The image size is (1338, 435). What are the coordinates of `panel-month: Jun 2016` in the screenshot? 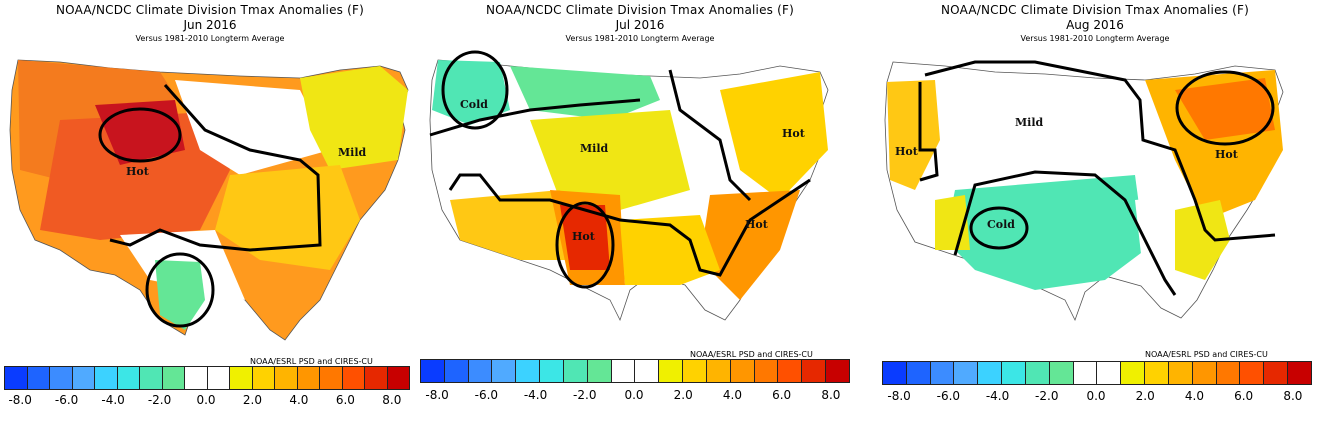 It's located at (210, 25).